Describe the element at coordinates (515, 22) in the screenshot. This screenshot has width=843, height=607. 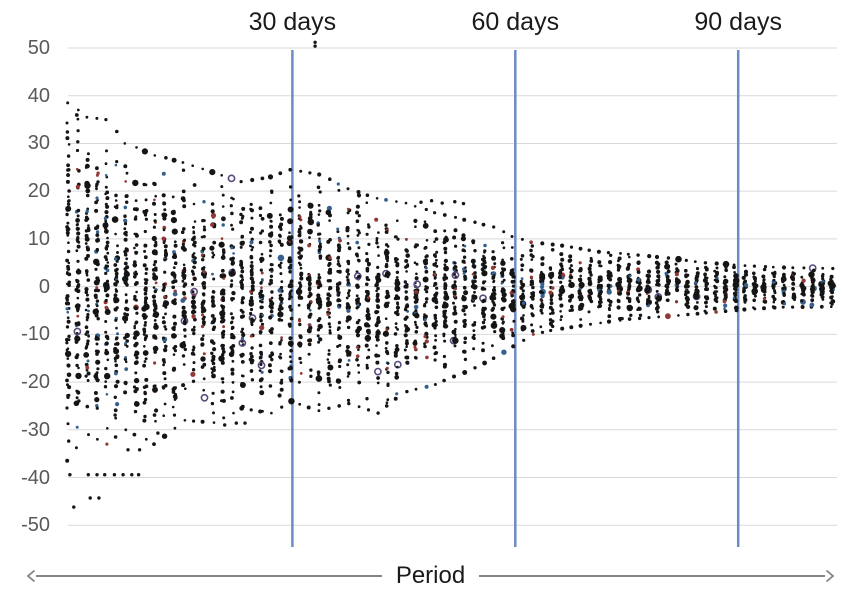
I see `annotation-label: 60 days` at that location.